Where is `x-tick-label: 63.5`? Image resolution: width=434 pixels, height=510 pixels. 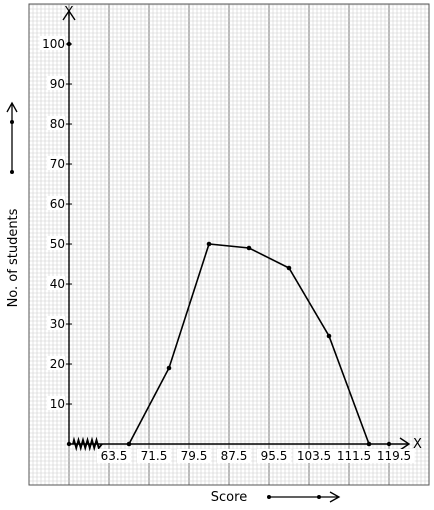 x-tick-label: 63.5 is located at coordinates (114, 456).